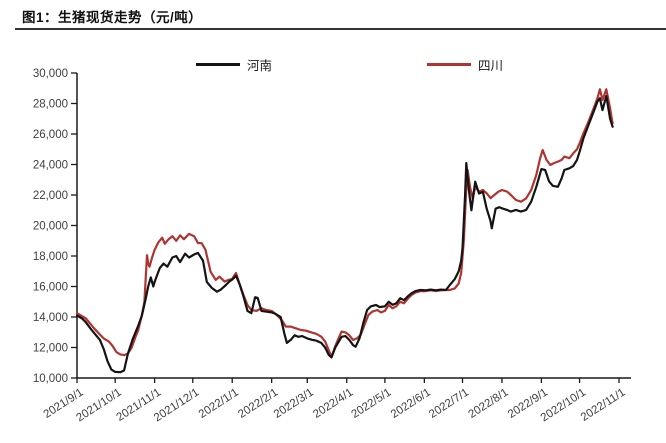 The image size is (666, 443). What do you see at coordinates (50, 318) in the screenshot?
I see `y-axis-tick-label: 14,000` at bounding box center [50, 318].